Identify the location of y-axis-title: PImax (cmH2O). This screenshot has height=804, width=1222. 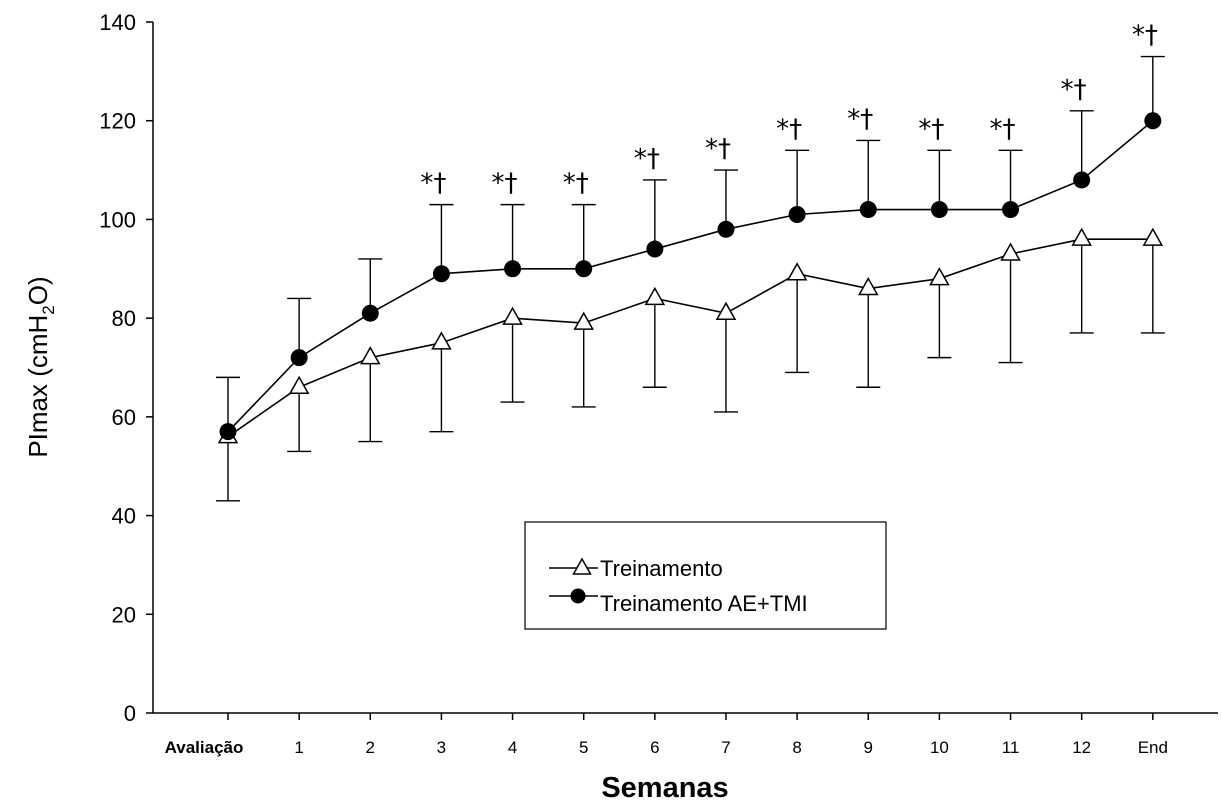
(40, 366).